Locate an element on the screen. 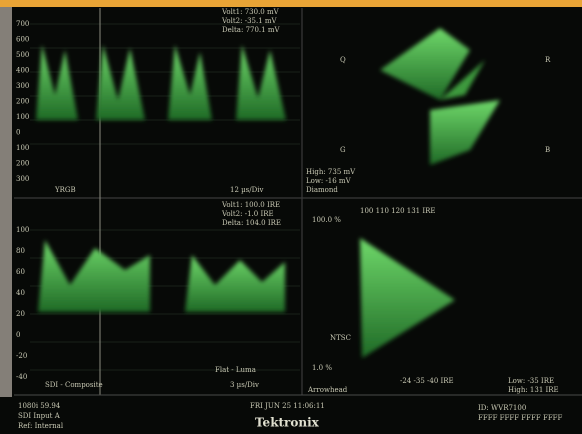  vector-label: Q is located at coordinates (343, 60).